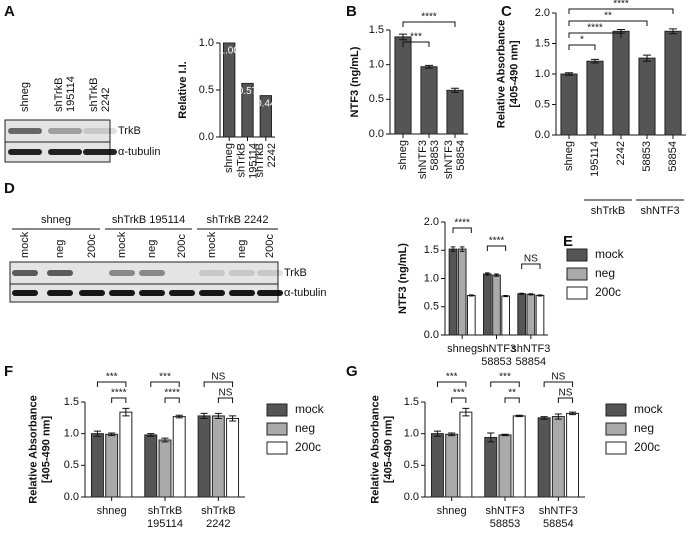  What do you see at coordinates (608, 16) in the screenshot?
I see `significance-label: **` at bounding box center [608, 16].